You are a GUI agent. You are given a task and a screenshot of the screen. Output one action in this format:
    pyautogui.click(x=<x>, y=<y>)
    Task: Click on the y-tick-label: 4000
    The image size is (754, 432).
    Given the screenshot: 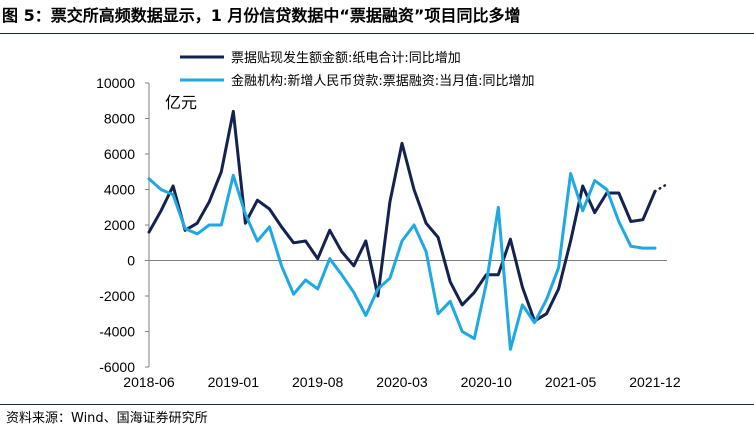 What is the action you would take?
    pyautogui.click(x=119, y=190)
    